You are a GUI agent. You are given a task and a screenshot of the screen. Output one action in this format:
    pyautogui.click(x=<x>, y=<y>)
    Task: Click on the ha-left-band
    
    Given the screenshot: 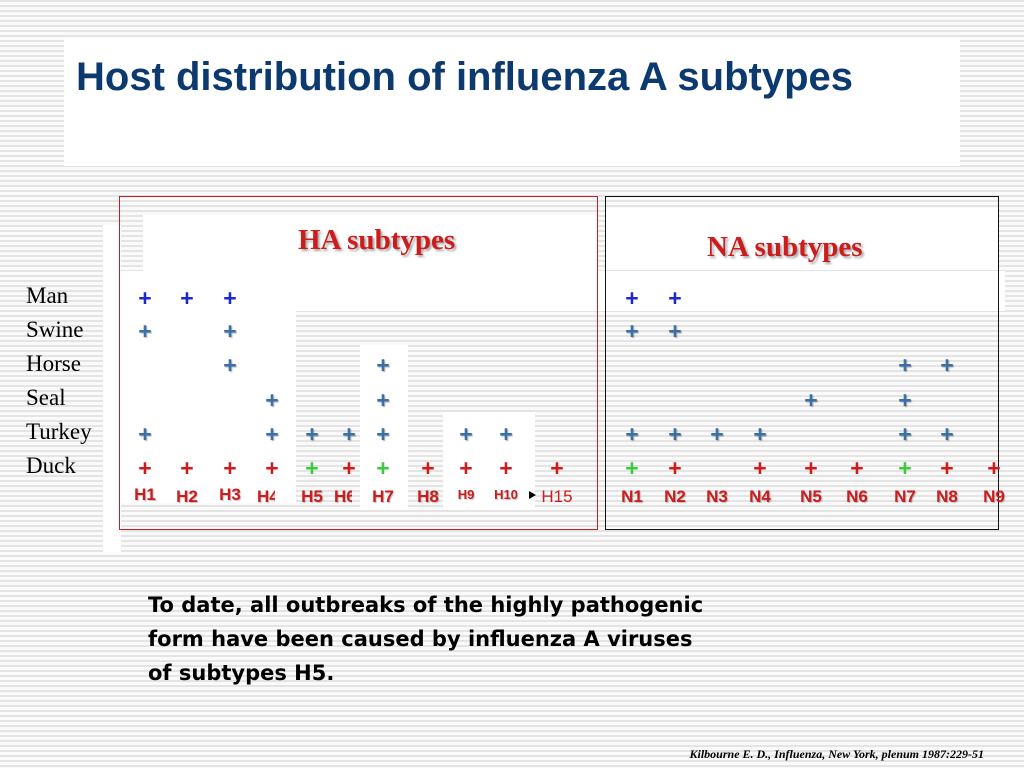 What is the action you would take?
    pyautogui.click(x=208, y=407)
    